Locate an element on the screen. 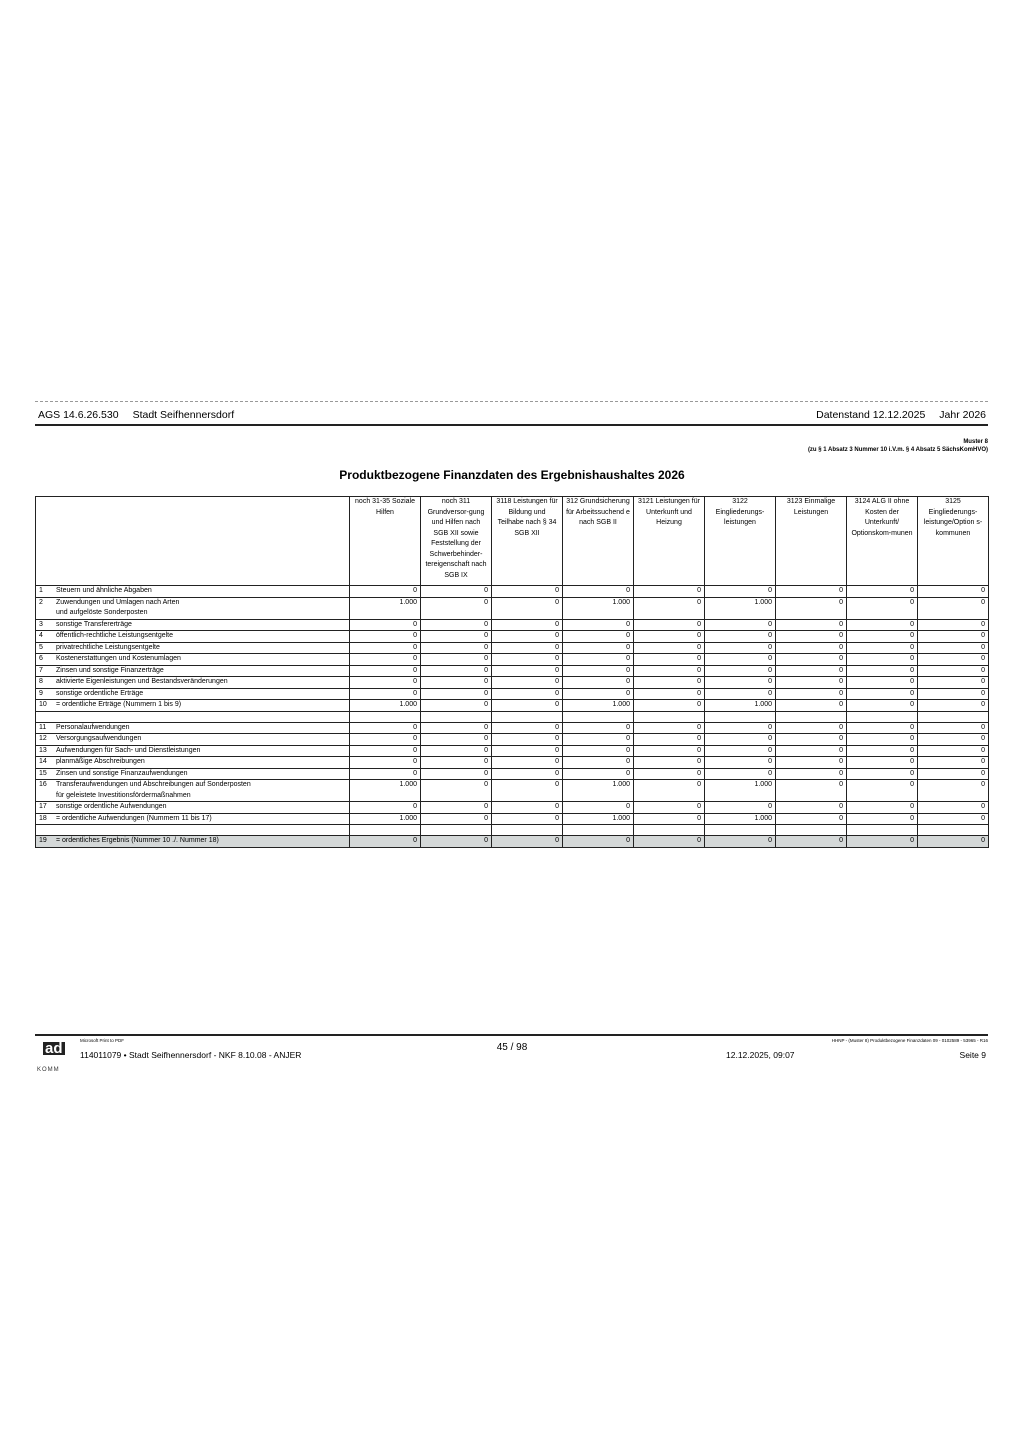  data-date: Datenstand 12.12.2025 is located at coordinates (871, 415).